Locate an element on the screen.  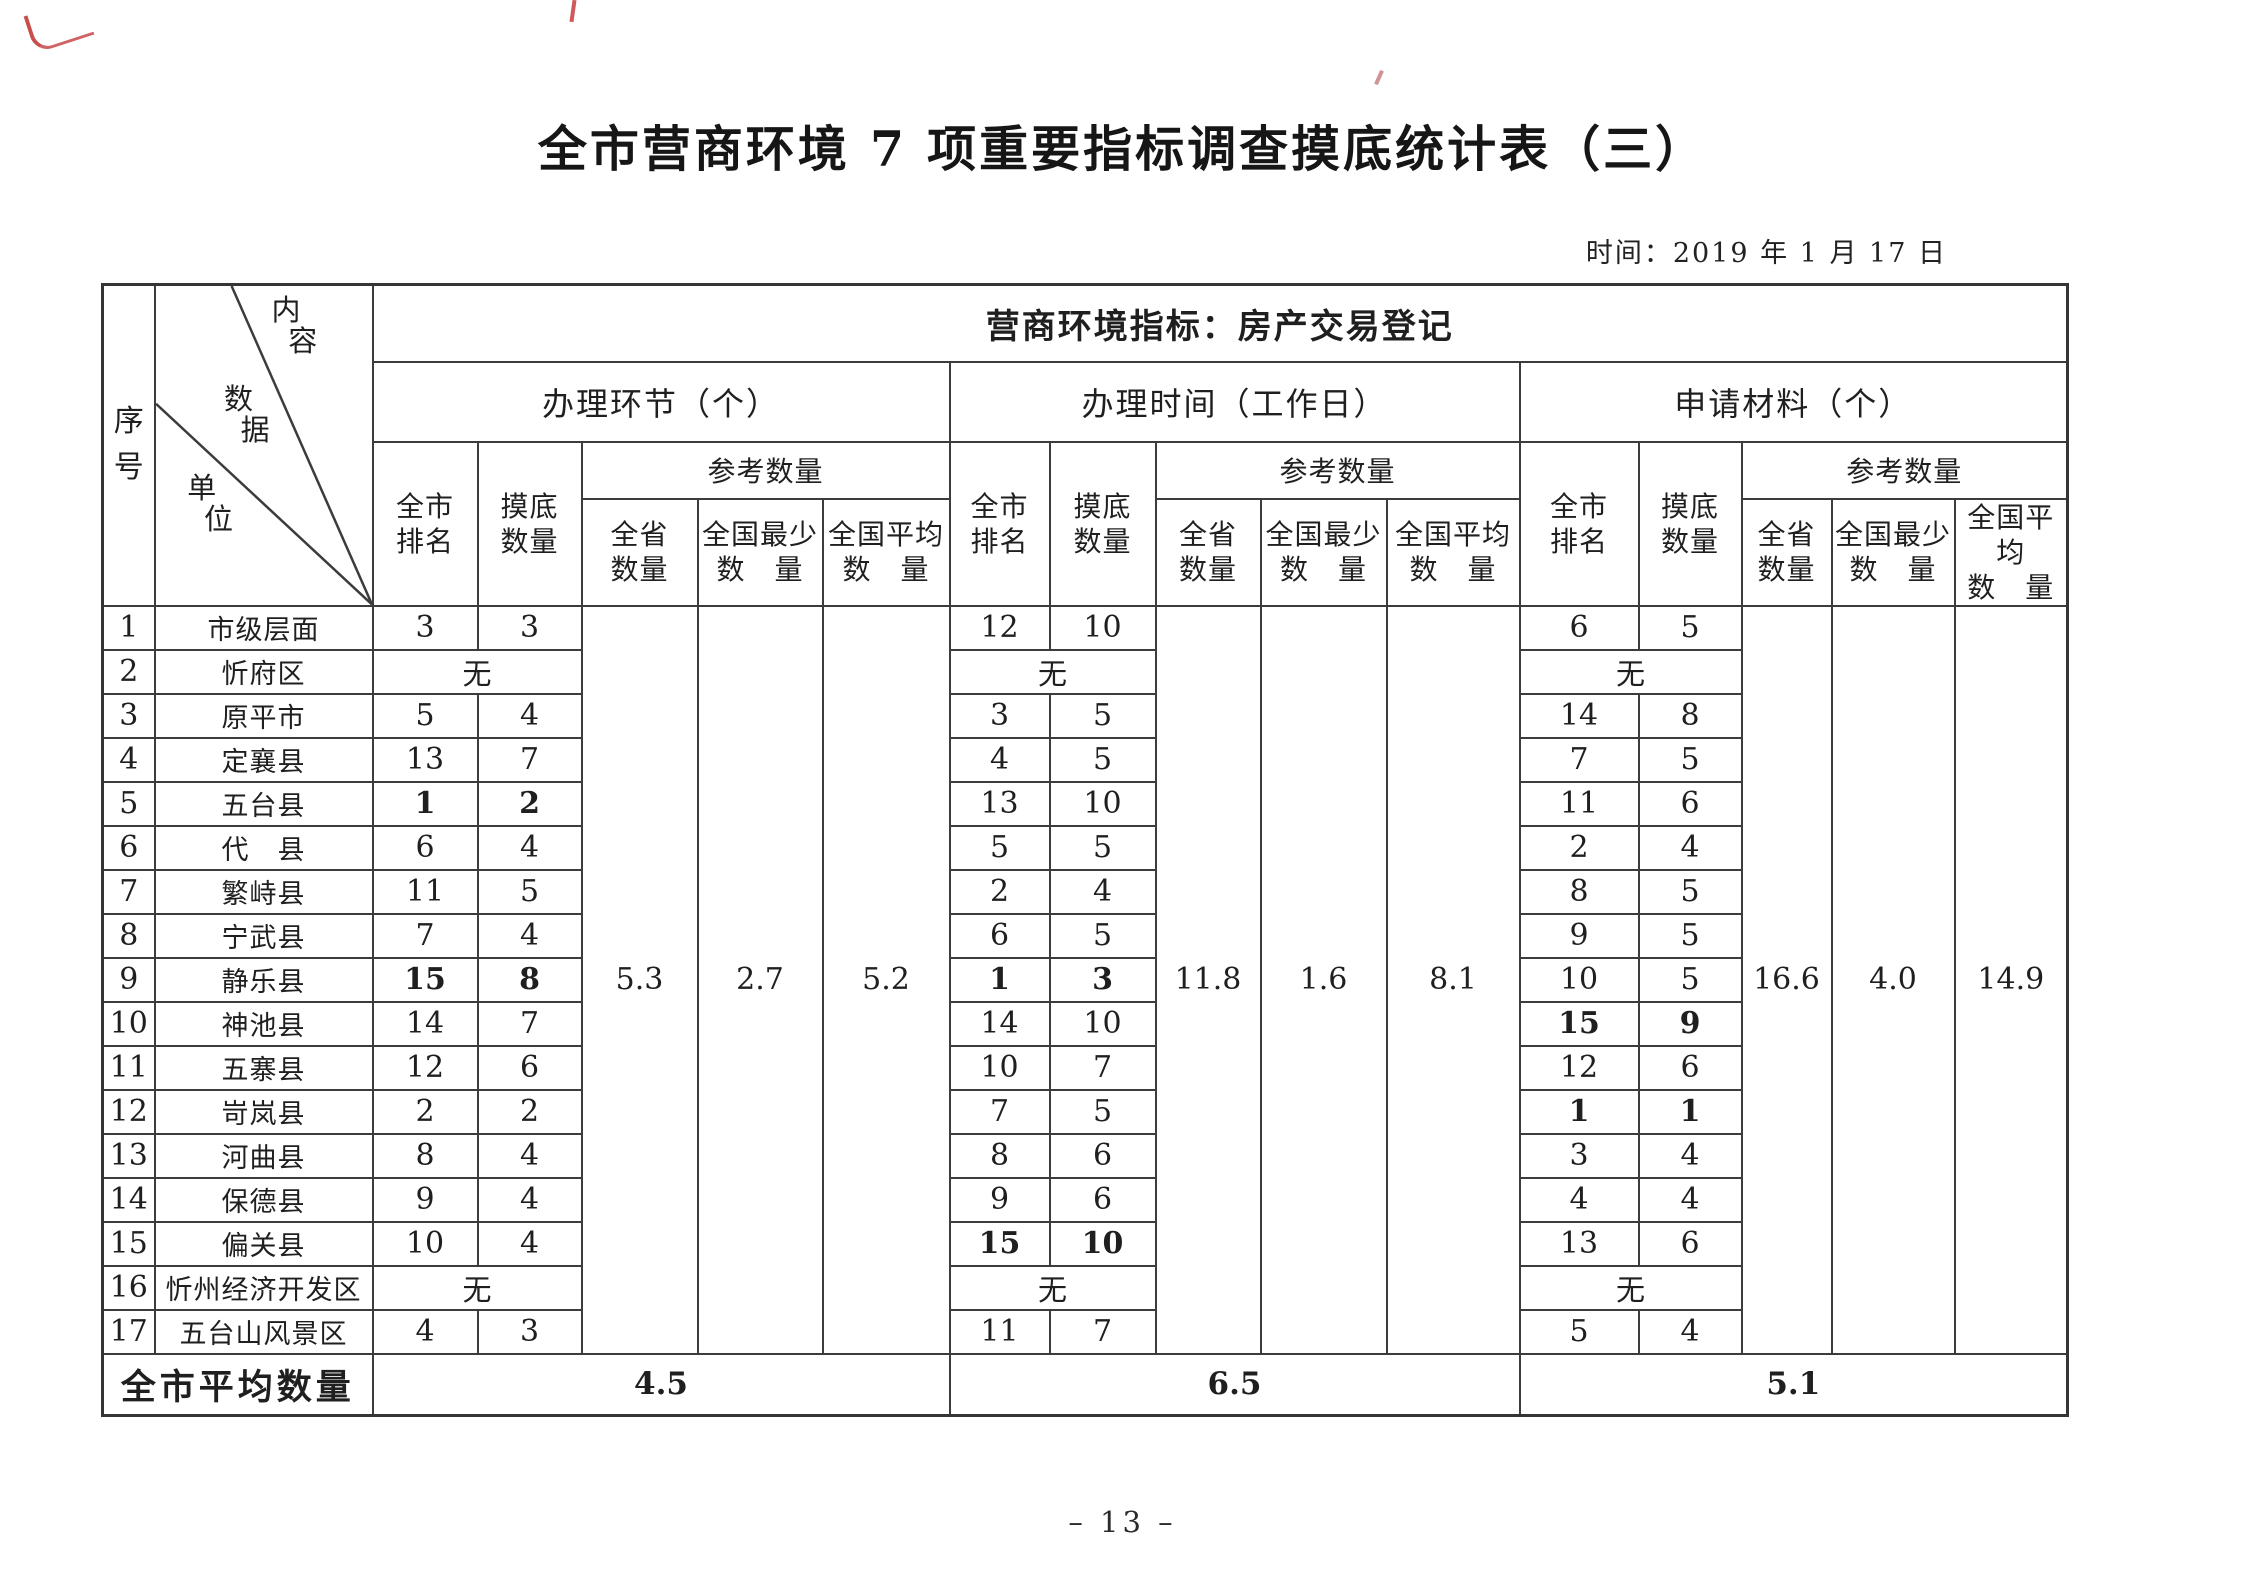
col-header-national-min: 全国最少 数 量 is located at coordinates (1323, 552).